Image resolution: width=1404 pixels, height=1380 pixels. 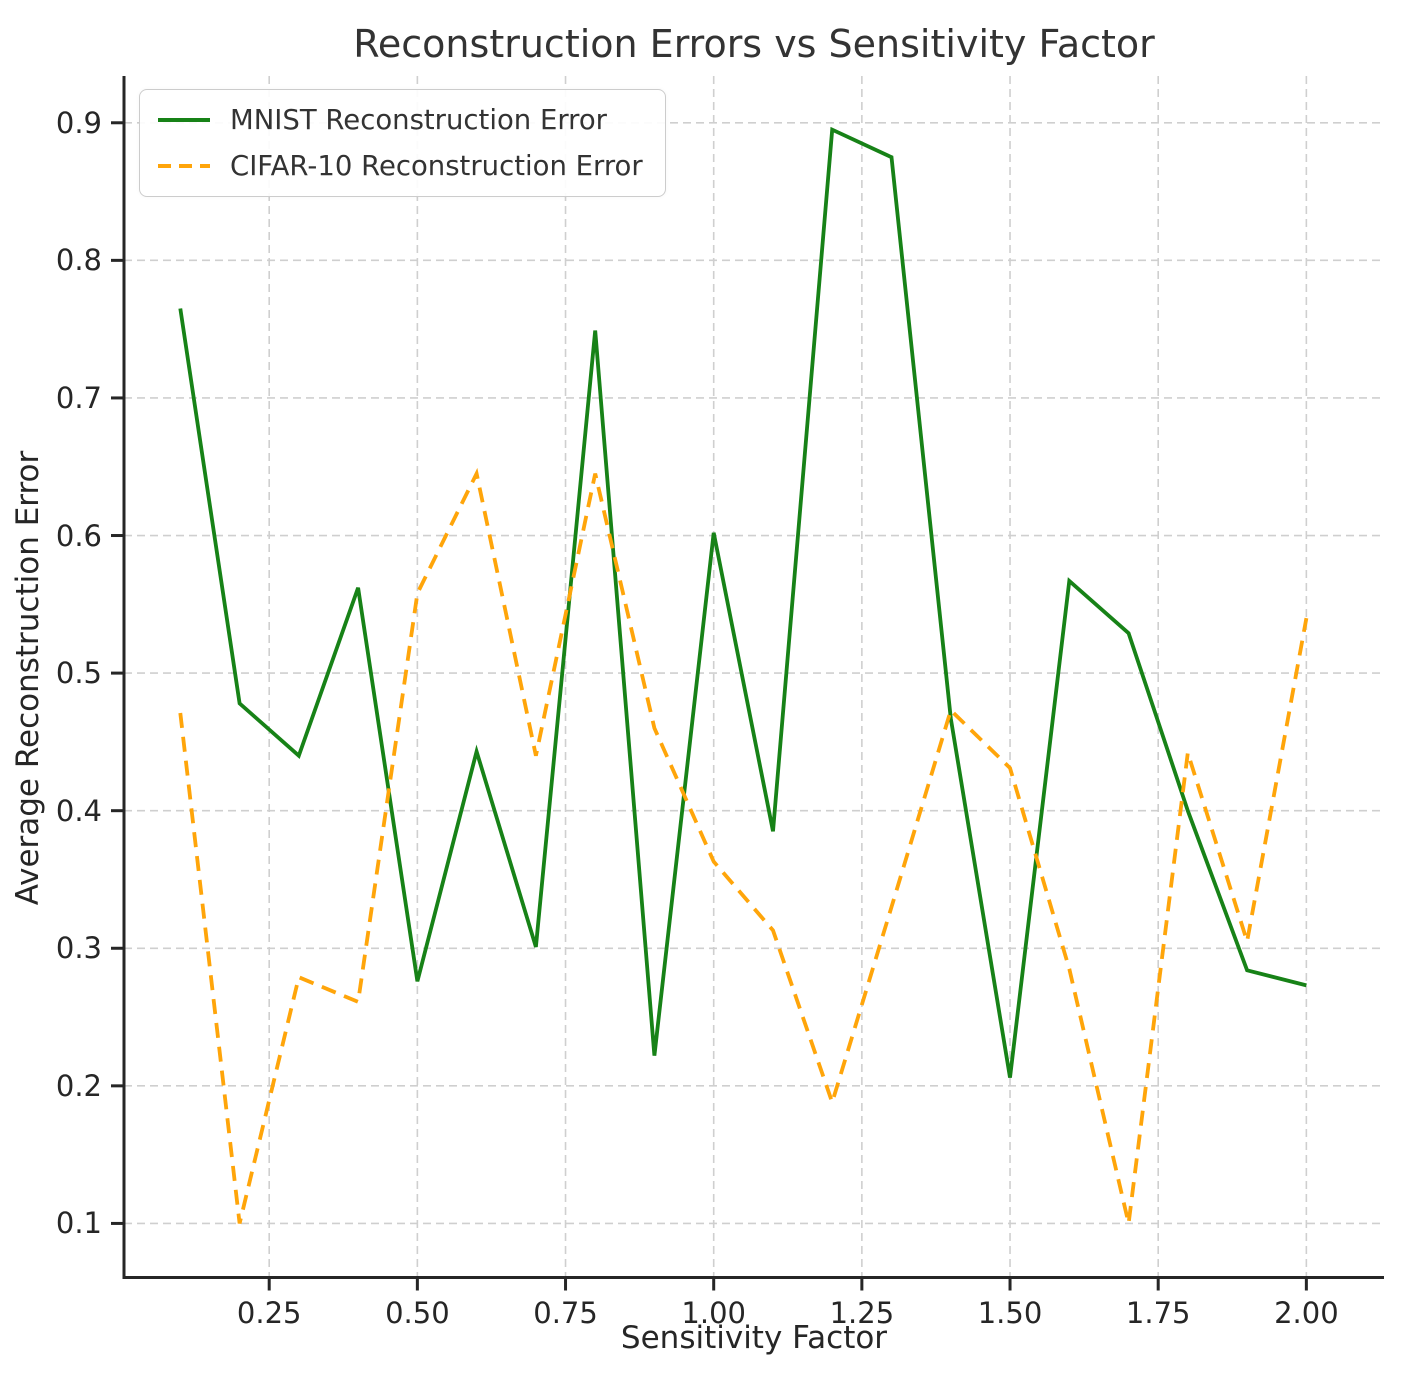 I want to click on legend-item-mnist: MNIST Reconstruction Error, so click(x=399, y=120).